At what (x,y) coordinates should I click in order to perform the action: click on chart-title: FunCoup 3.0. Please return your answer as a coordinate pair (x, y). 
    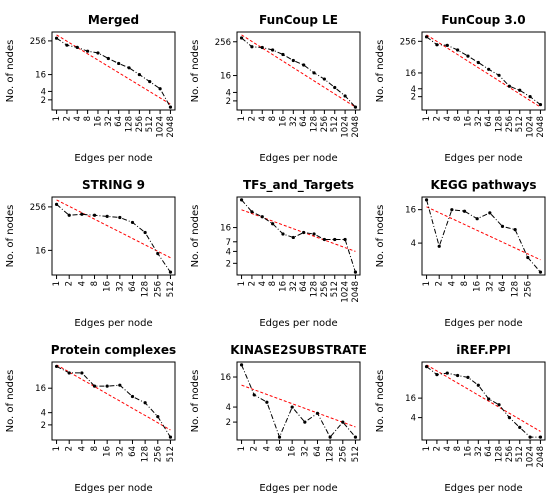
    Looking at the image, I should click on (483, 20).